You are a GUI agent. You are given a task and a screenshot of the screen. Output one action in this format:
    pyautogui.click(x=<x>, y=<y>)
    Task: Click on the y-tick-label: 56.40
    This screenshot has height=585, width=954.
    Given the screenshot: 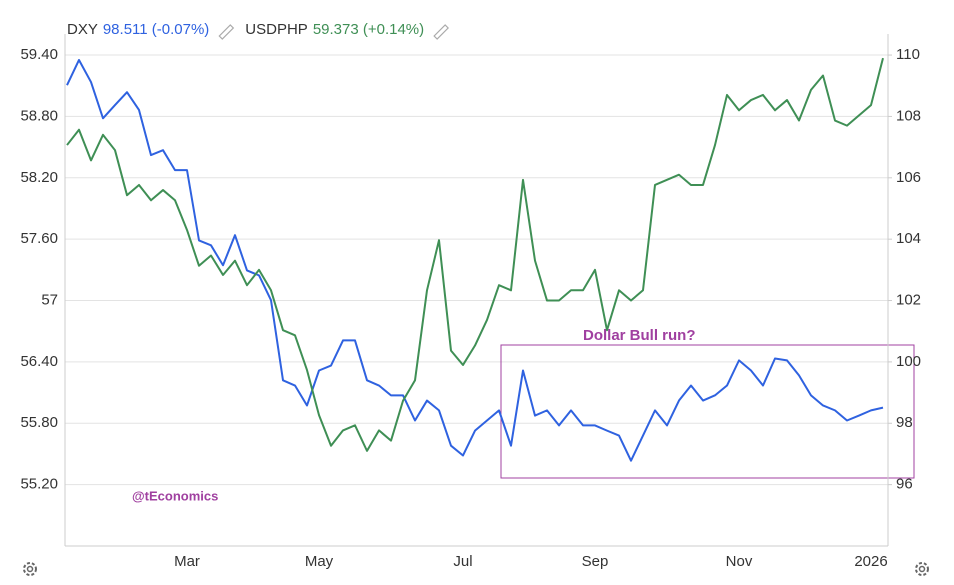 What is the action you would take?
    pyautogui.click(x=39, y=361)
    